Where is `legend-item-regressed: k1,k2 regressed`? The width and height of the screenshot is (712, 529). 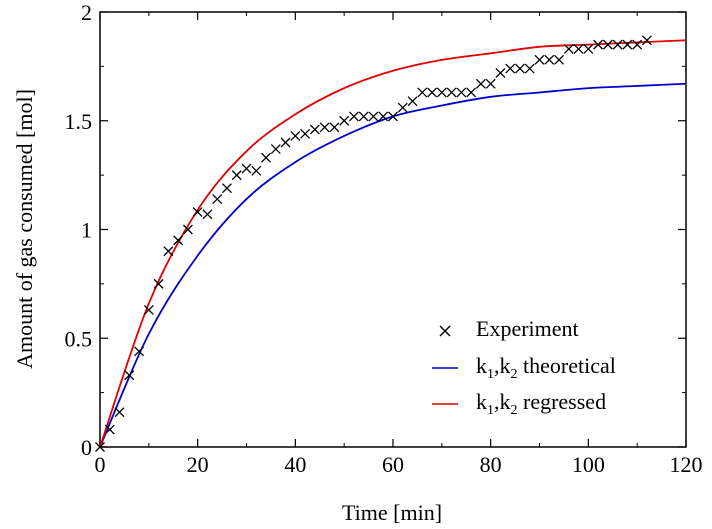
legend-item-regressed: k1,k2 regressed is located at coordinates (519, 403).